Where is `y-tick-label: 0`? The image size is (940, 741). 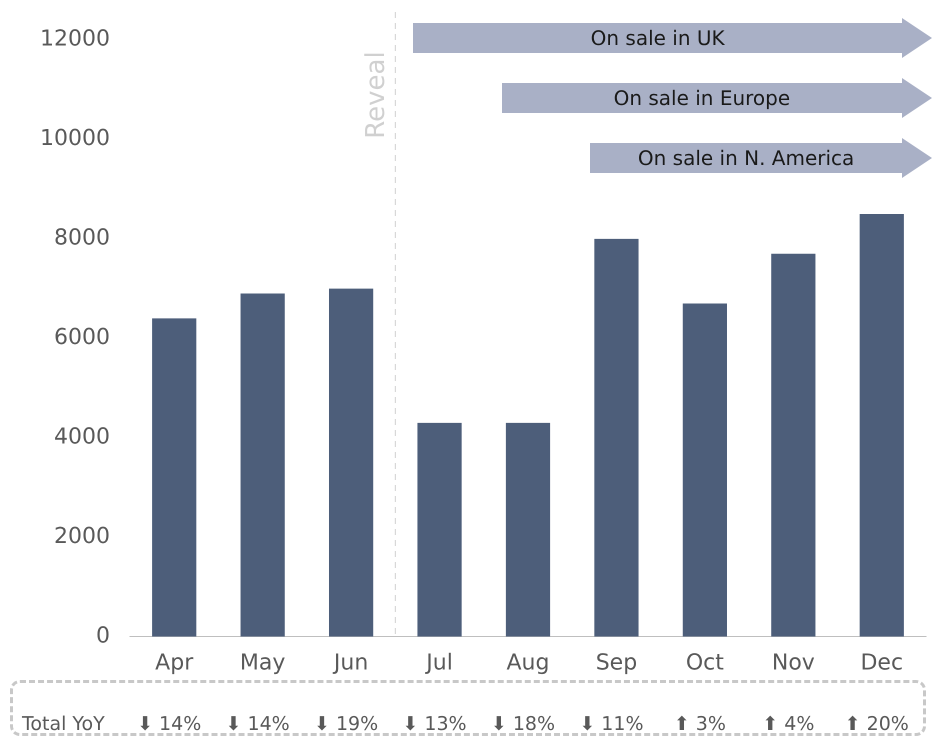
y-tick-label: 0 is located at coordinates (103, 635).